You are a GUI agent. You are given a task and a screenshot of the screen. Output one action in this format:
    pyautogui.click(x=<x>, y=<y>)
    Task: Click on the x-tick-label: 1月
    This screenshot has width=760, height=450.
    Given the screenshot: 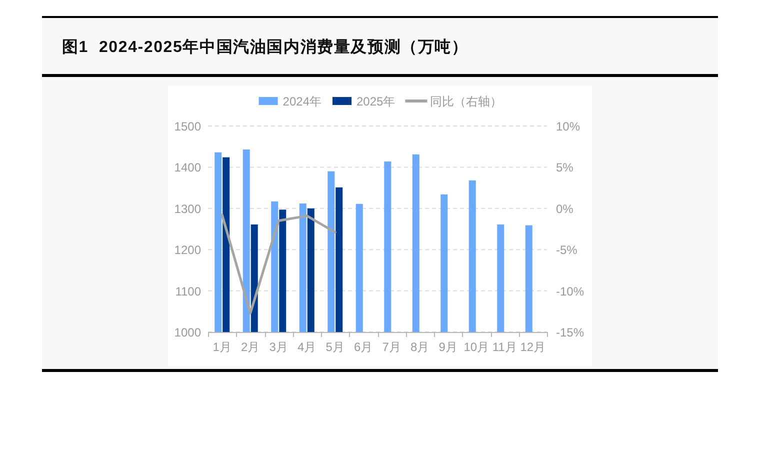 What is the action you would take?
    pyautogui.click(x=222, y=347)
    